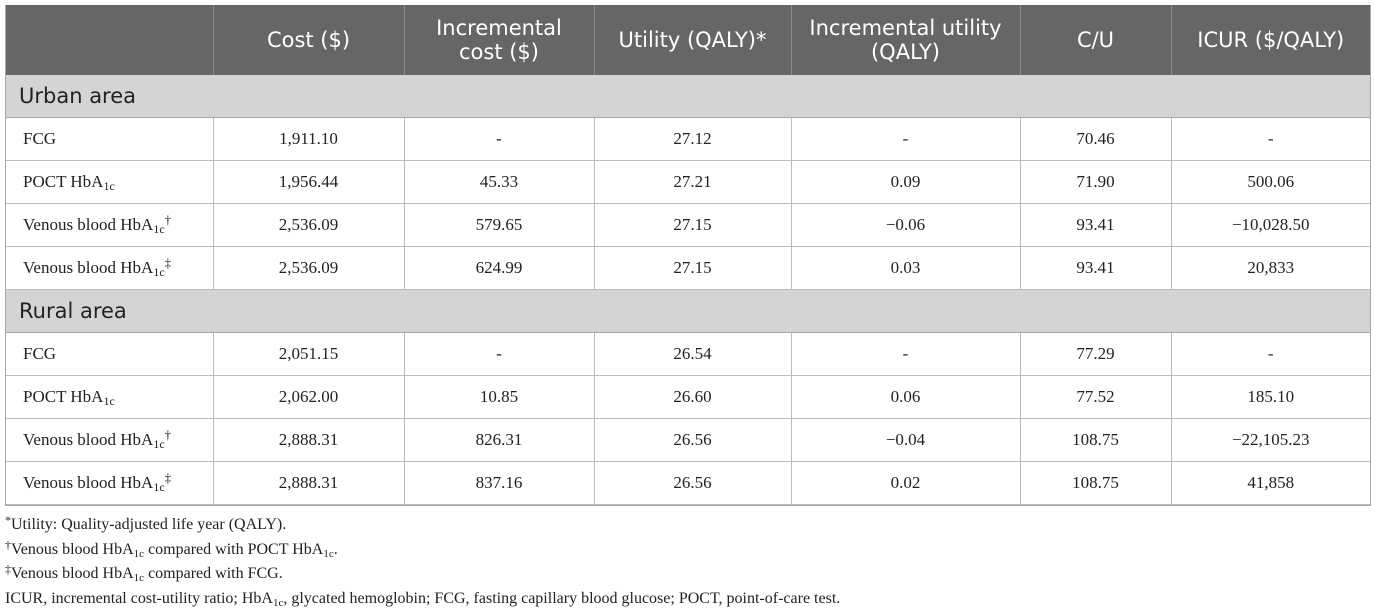 The image size is (1375, 612). I want to click on table-cell: 77.52, so click(1095, 397).